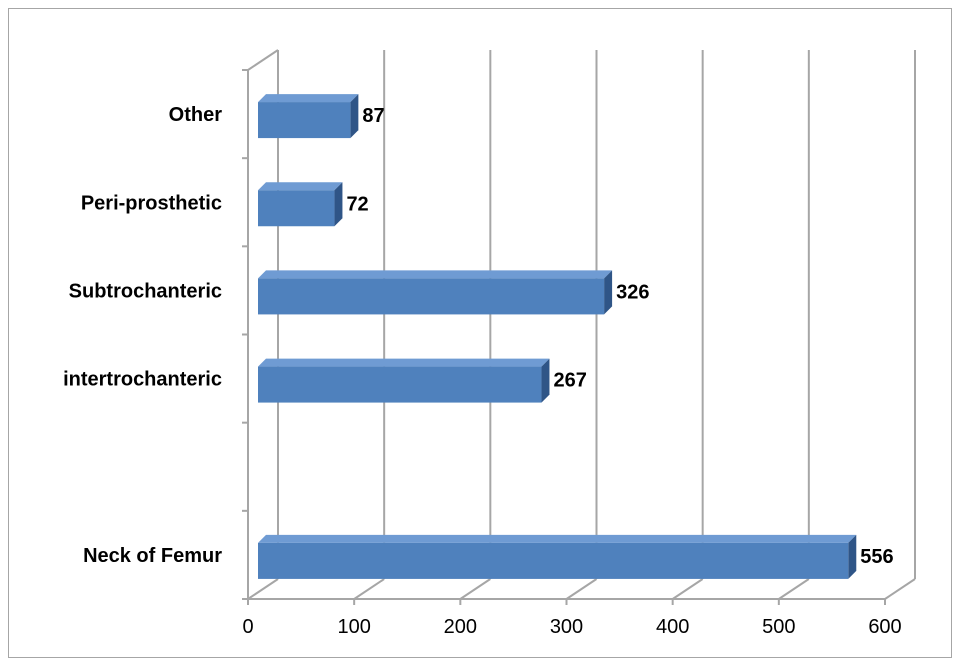 This screenshot has width=962, height=666. Describe the element at coordinates (196, 115) in the screenshot. I see `category-label: Other` at that location.